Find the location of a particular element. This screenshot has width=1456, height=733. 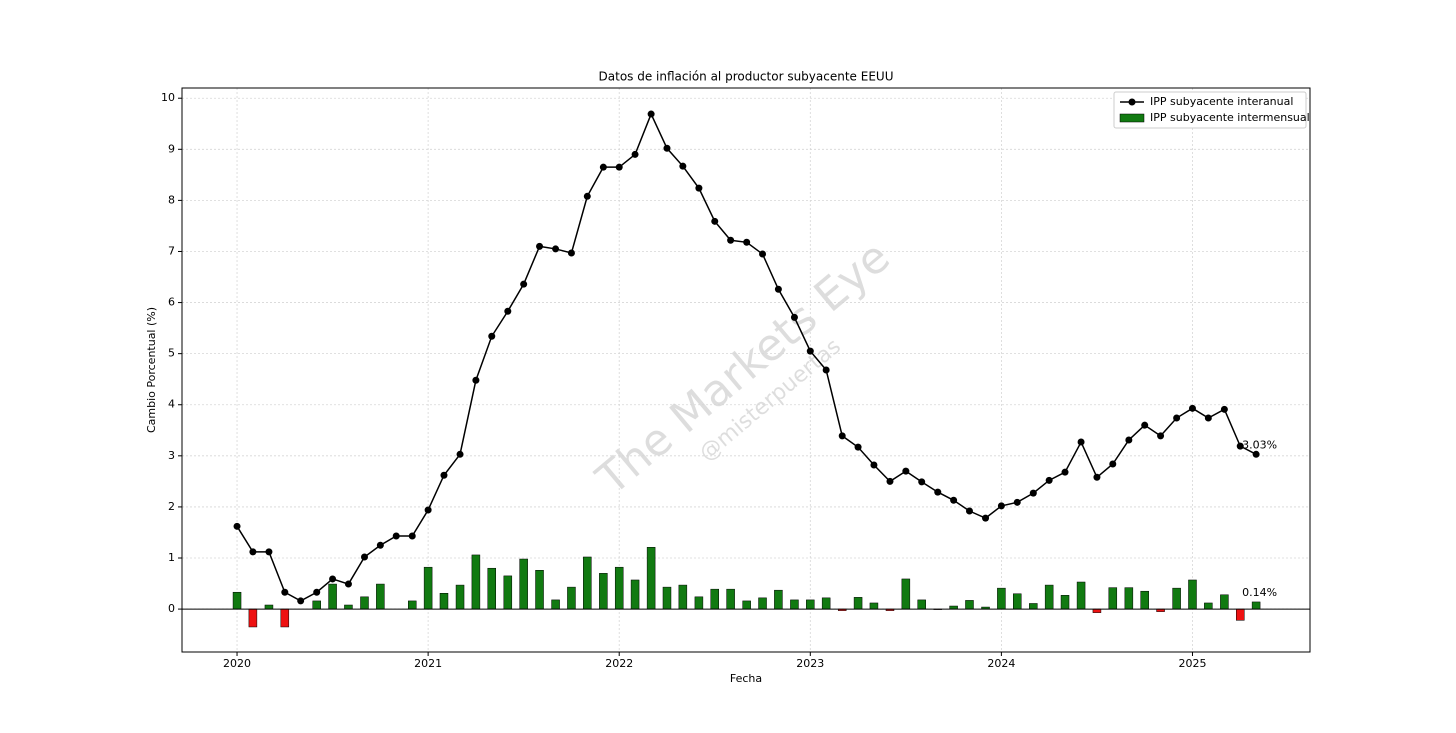

y-tick-label: 1 is located at coordinates (171, 557).